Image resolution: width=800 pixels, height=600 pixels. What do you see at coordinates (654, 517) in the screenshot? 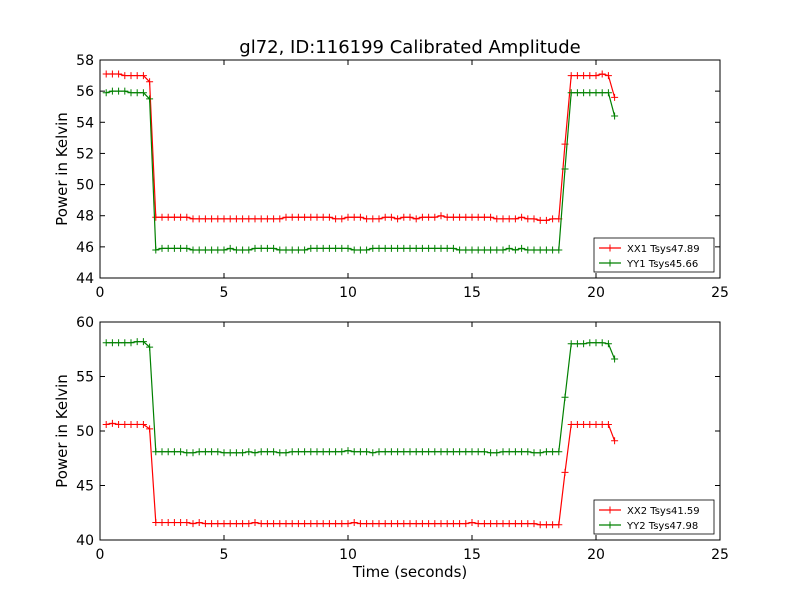
I see `legend: XX2 Tsys41.59 YY2 Tsys47.98` at bounding box center [654, 517].